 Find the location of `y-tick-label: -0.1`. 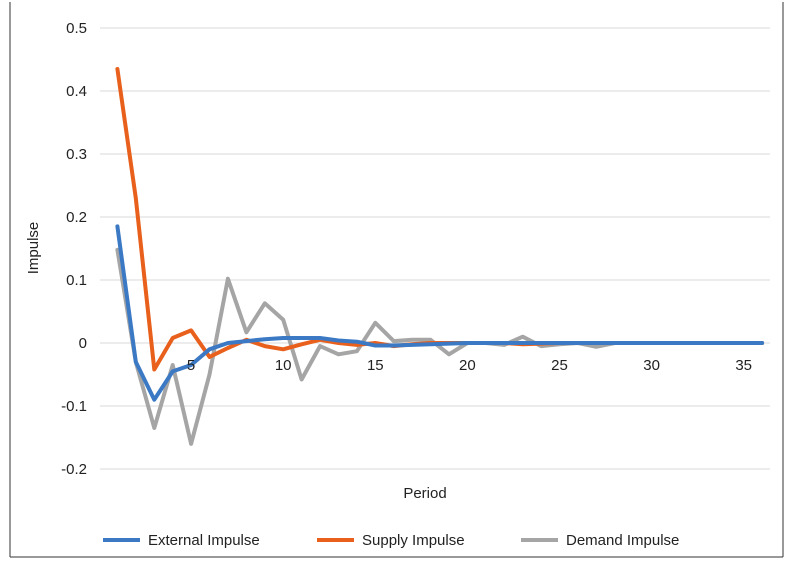

y-tick-label: -0.1 is located at coordinates (74, 406).